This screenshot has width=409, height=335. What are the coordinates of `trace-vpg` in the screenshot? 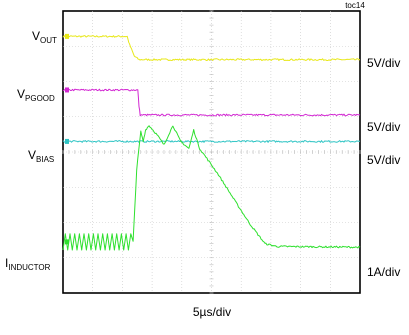 It's located at (211, 102).